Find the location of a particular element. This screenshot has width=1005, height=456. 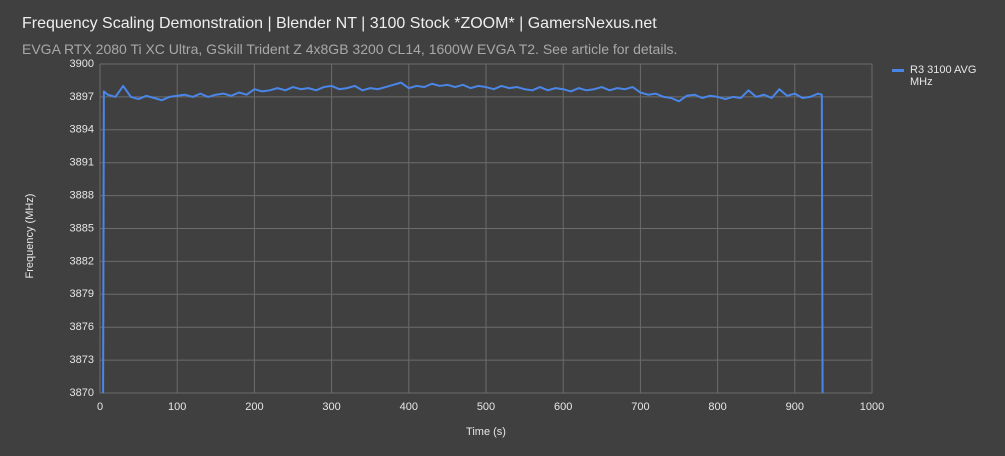

x-tick-label: 500 is located at coordinates (486, 407).